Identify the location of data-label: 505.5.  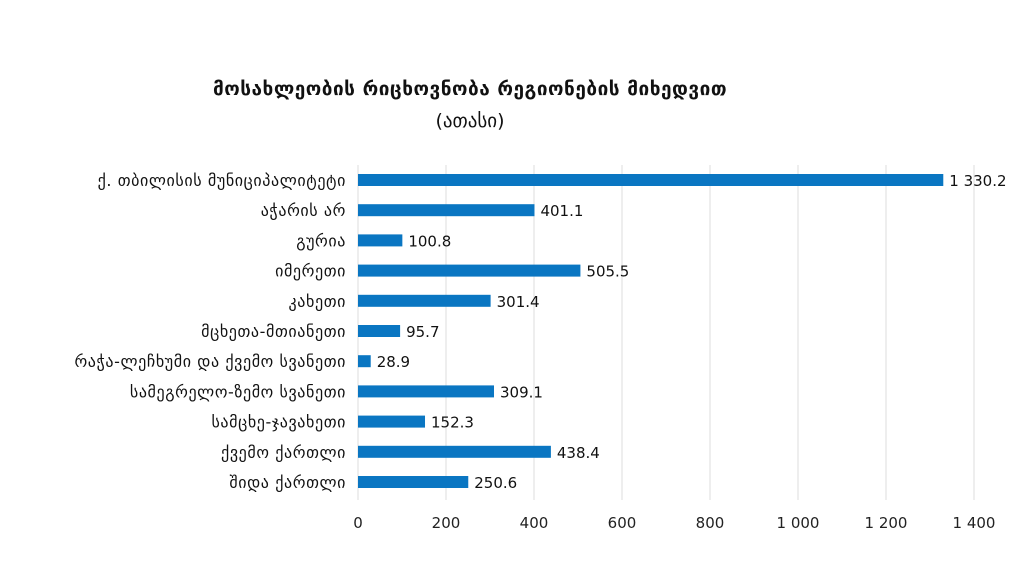
(607, 272).